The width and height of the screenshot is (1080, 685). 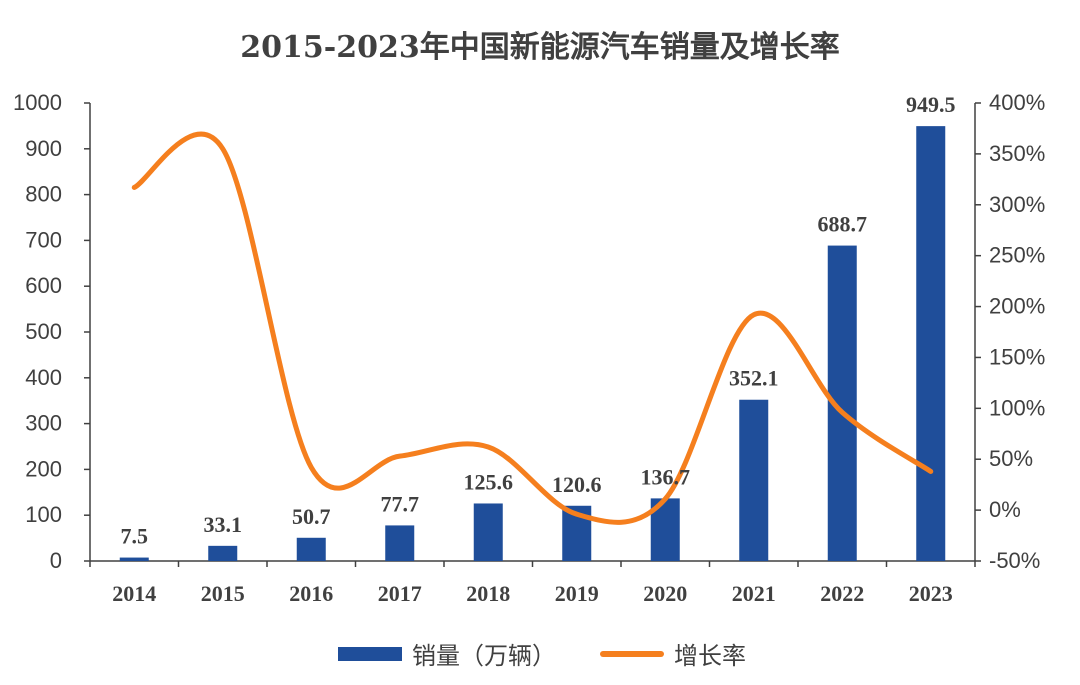 I want to click on y-left-tick-label: 200, so click(x=43, y=468).